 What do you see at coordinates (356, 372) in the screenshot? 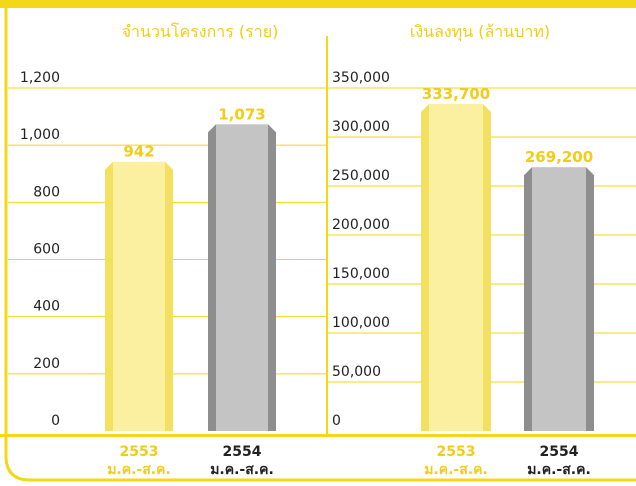
I see `y-tick-label: 50,000` at bounding box center [356, 372].